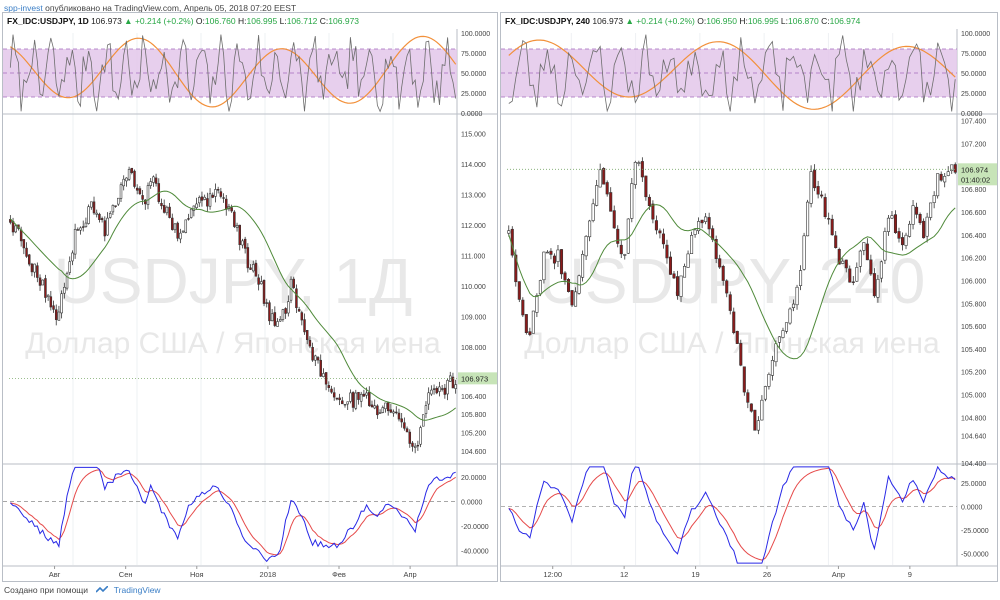 This screenshot has height=600, width=1000. Describe the element at coordinates (661, 21) in the screenshot. I see `symbol-info-part: ▲ +0.214 (+0.2%)` at that location.